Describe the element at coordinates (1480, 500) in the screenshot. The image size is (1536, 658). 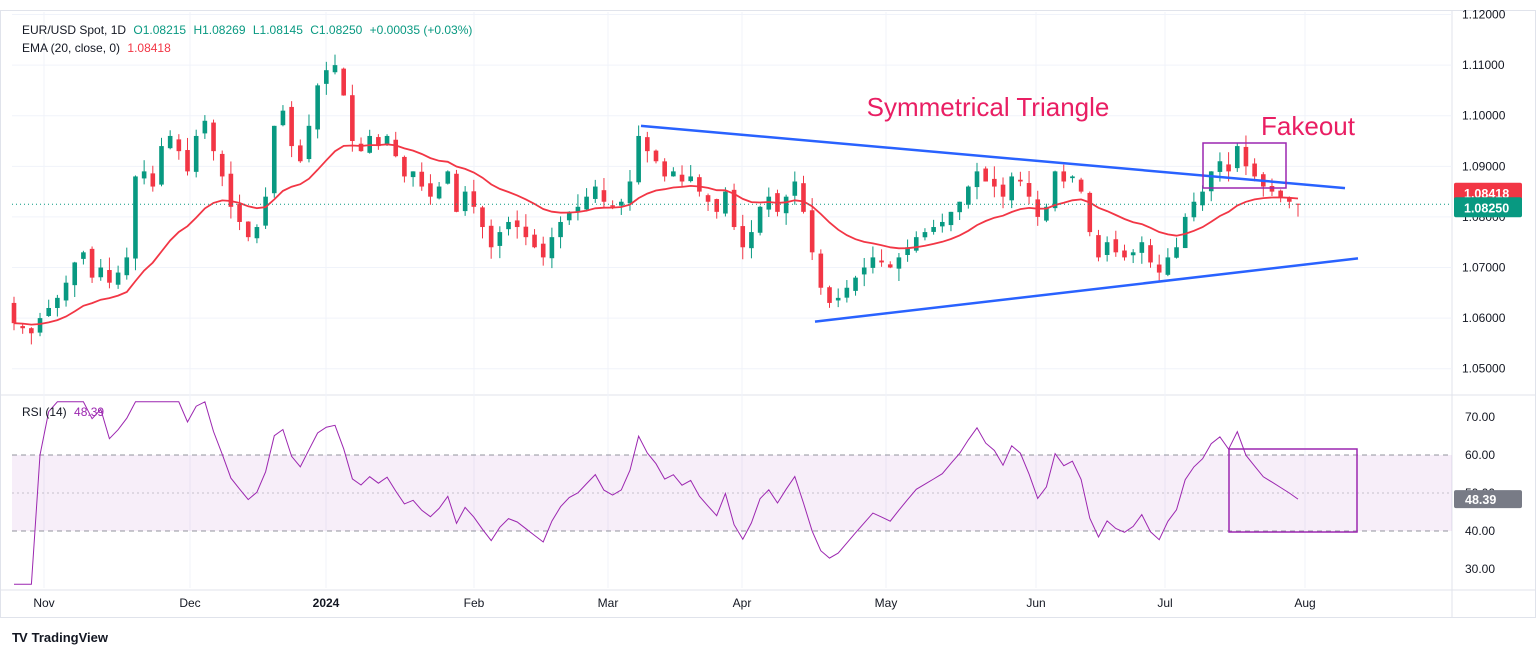
I see `rsi-last-label: 48.39` at that location.